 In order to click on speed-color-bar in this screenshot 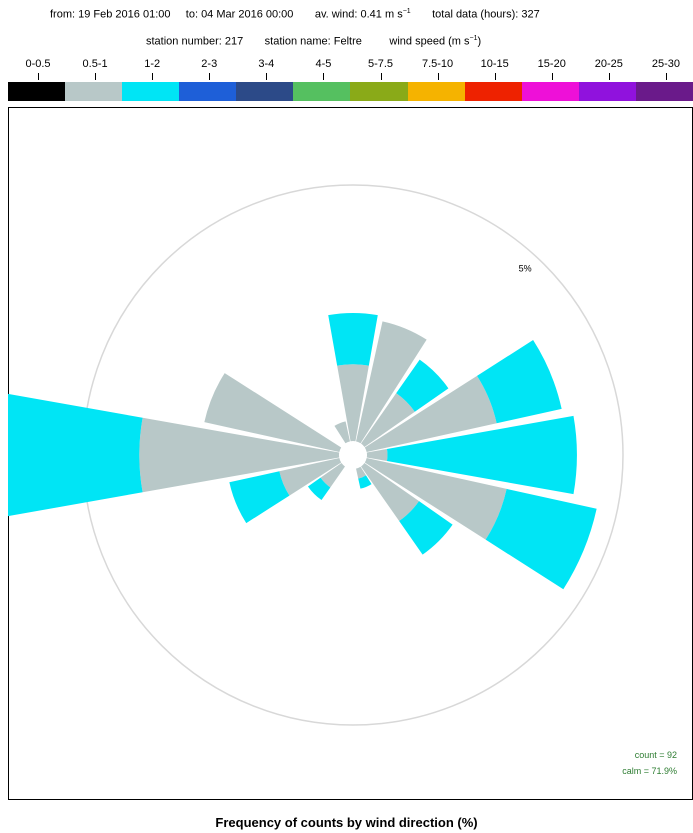, I will do `click(350, 91)`.